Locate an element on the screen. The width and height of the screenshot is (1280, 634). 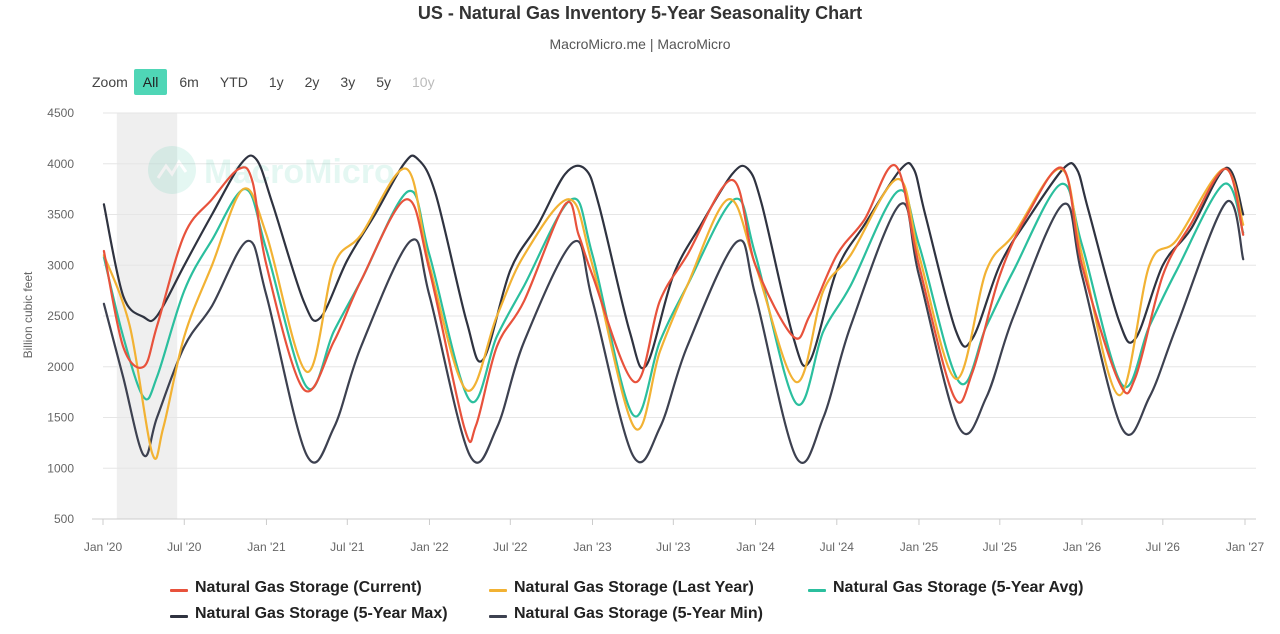
y-axis-label: Billion cubic feet is located at coordinates (28, 314).